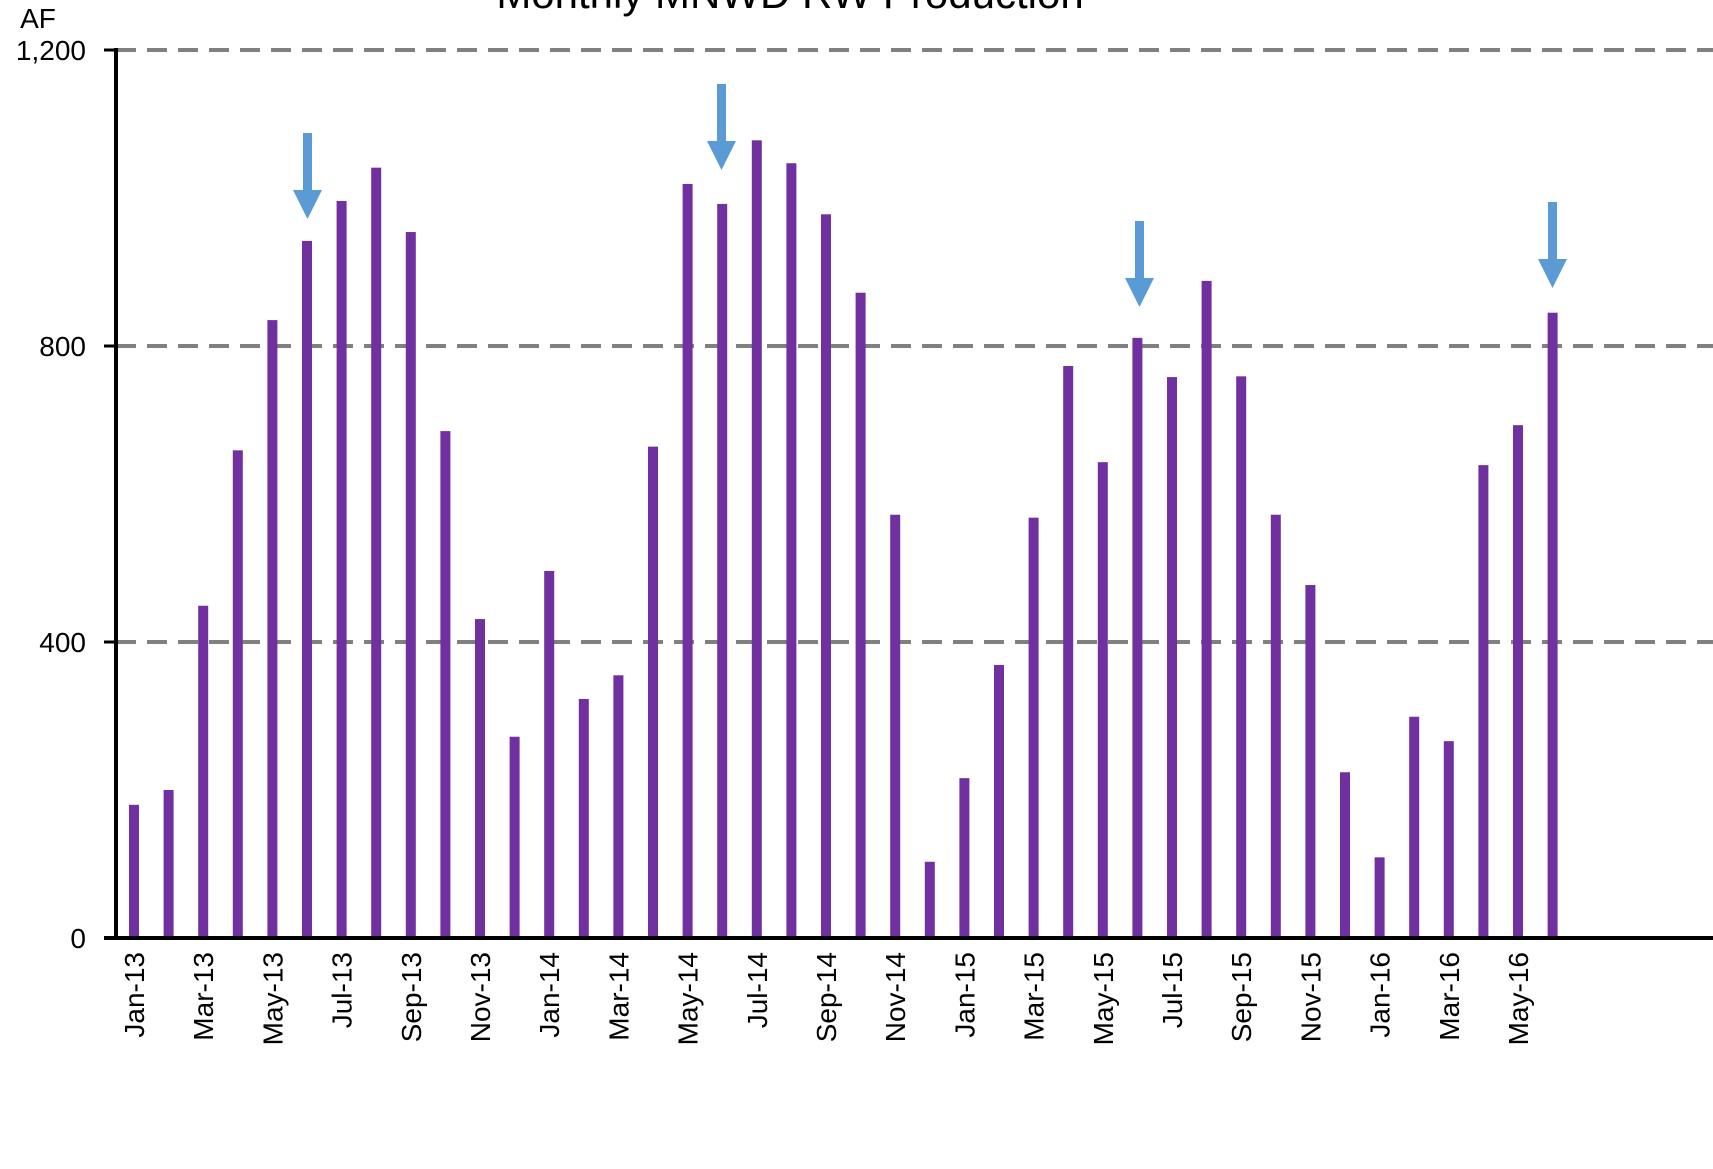 The width and height of the screenshot is (1713, 1169). What do you see at coordinates (342, 990) in the screenshot?
I see `x-tick-label: Jul-13` at bounding box center [342, 990].